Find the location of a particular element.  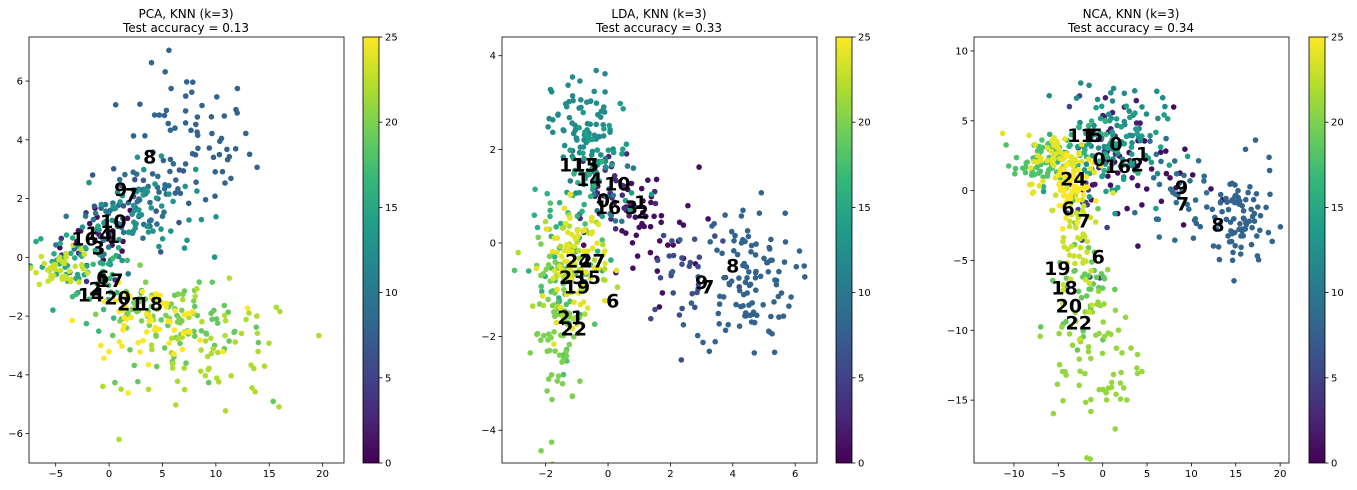

lda-class-label: 10 is located at coordinates (617, 185).